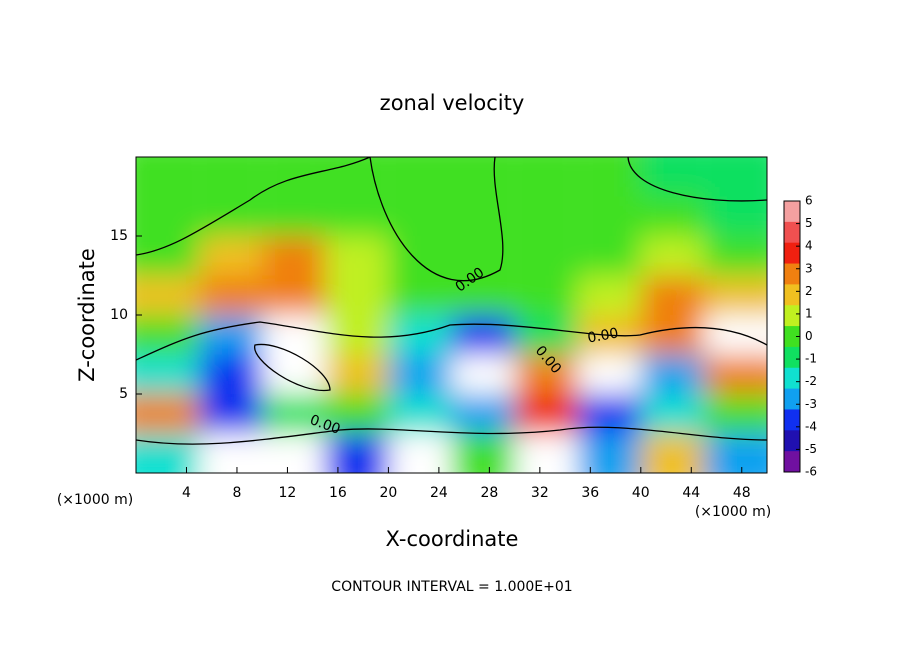 Image resolution: width=904 pixels, height=658 pixels. Describe the element at coordinates (452, 103) in the screenshot. I see `chart-title: zonal velocity` at that location.